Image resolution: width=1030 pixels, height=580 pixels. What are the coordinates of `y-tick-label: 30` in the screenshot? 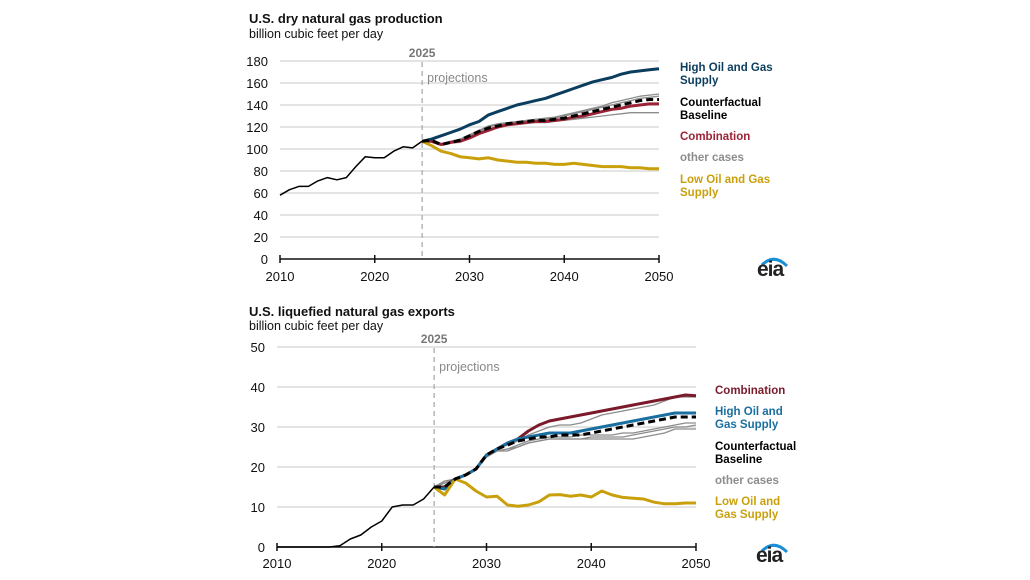 It's located at (258, 427).